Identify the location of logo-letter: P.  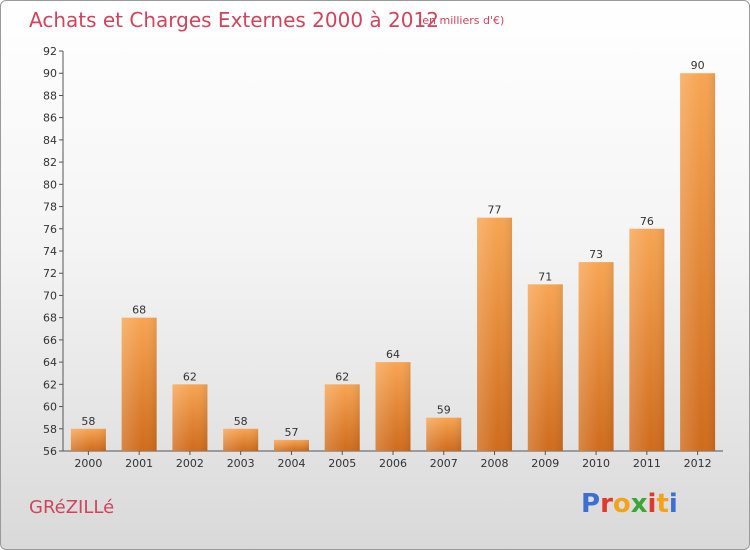
(591, 504).